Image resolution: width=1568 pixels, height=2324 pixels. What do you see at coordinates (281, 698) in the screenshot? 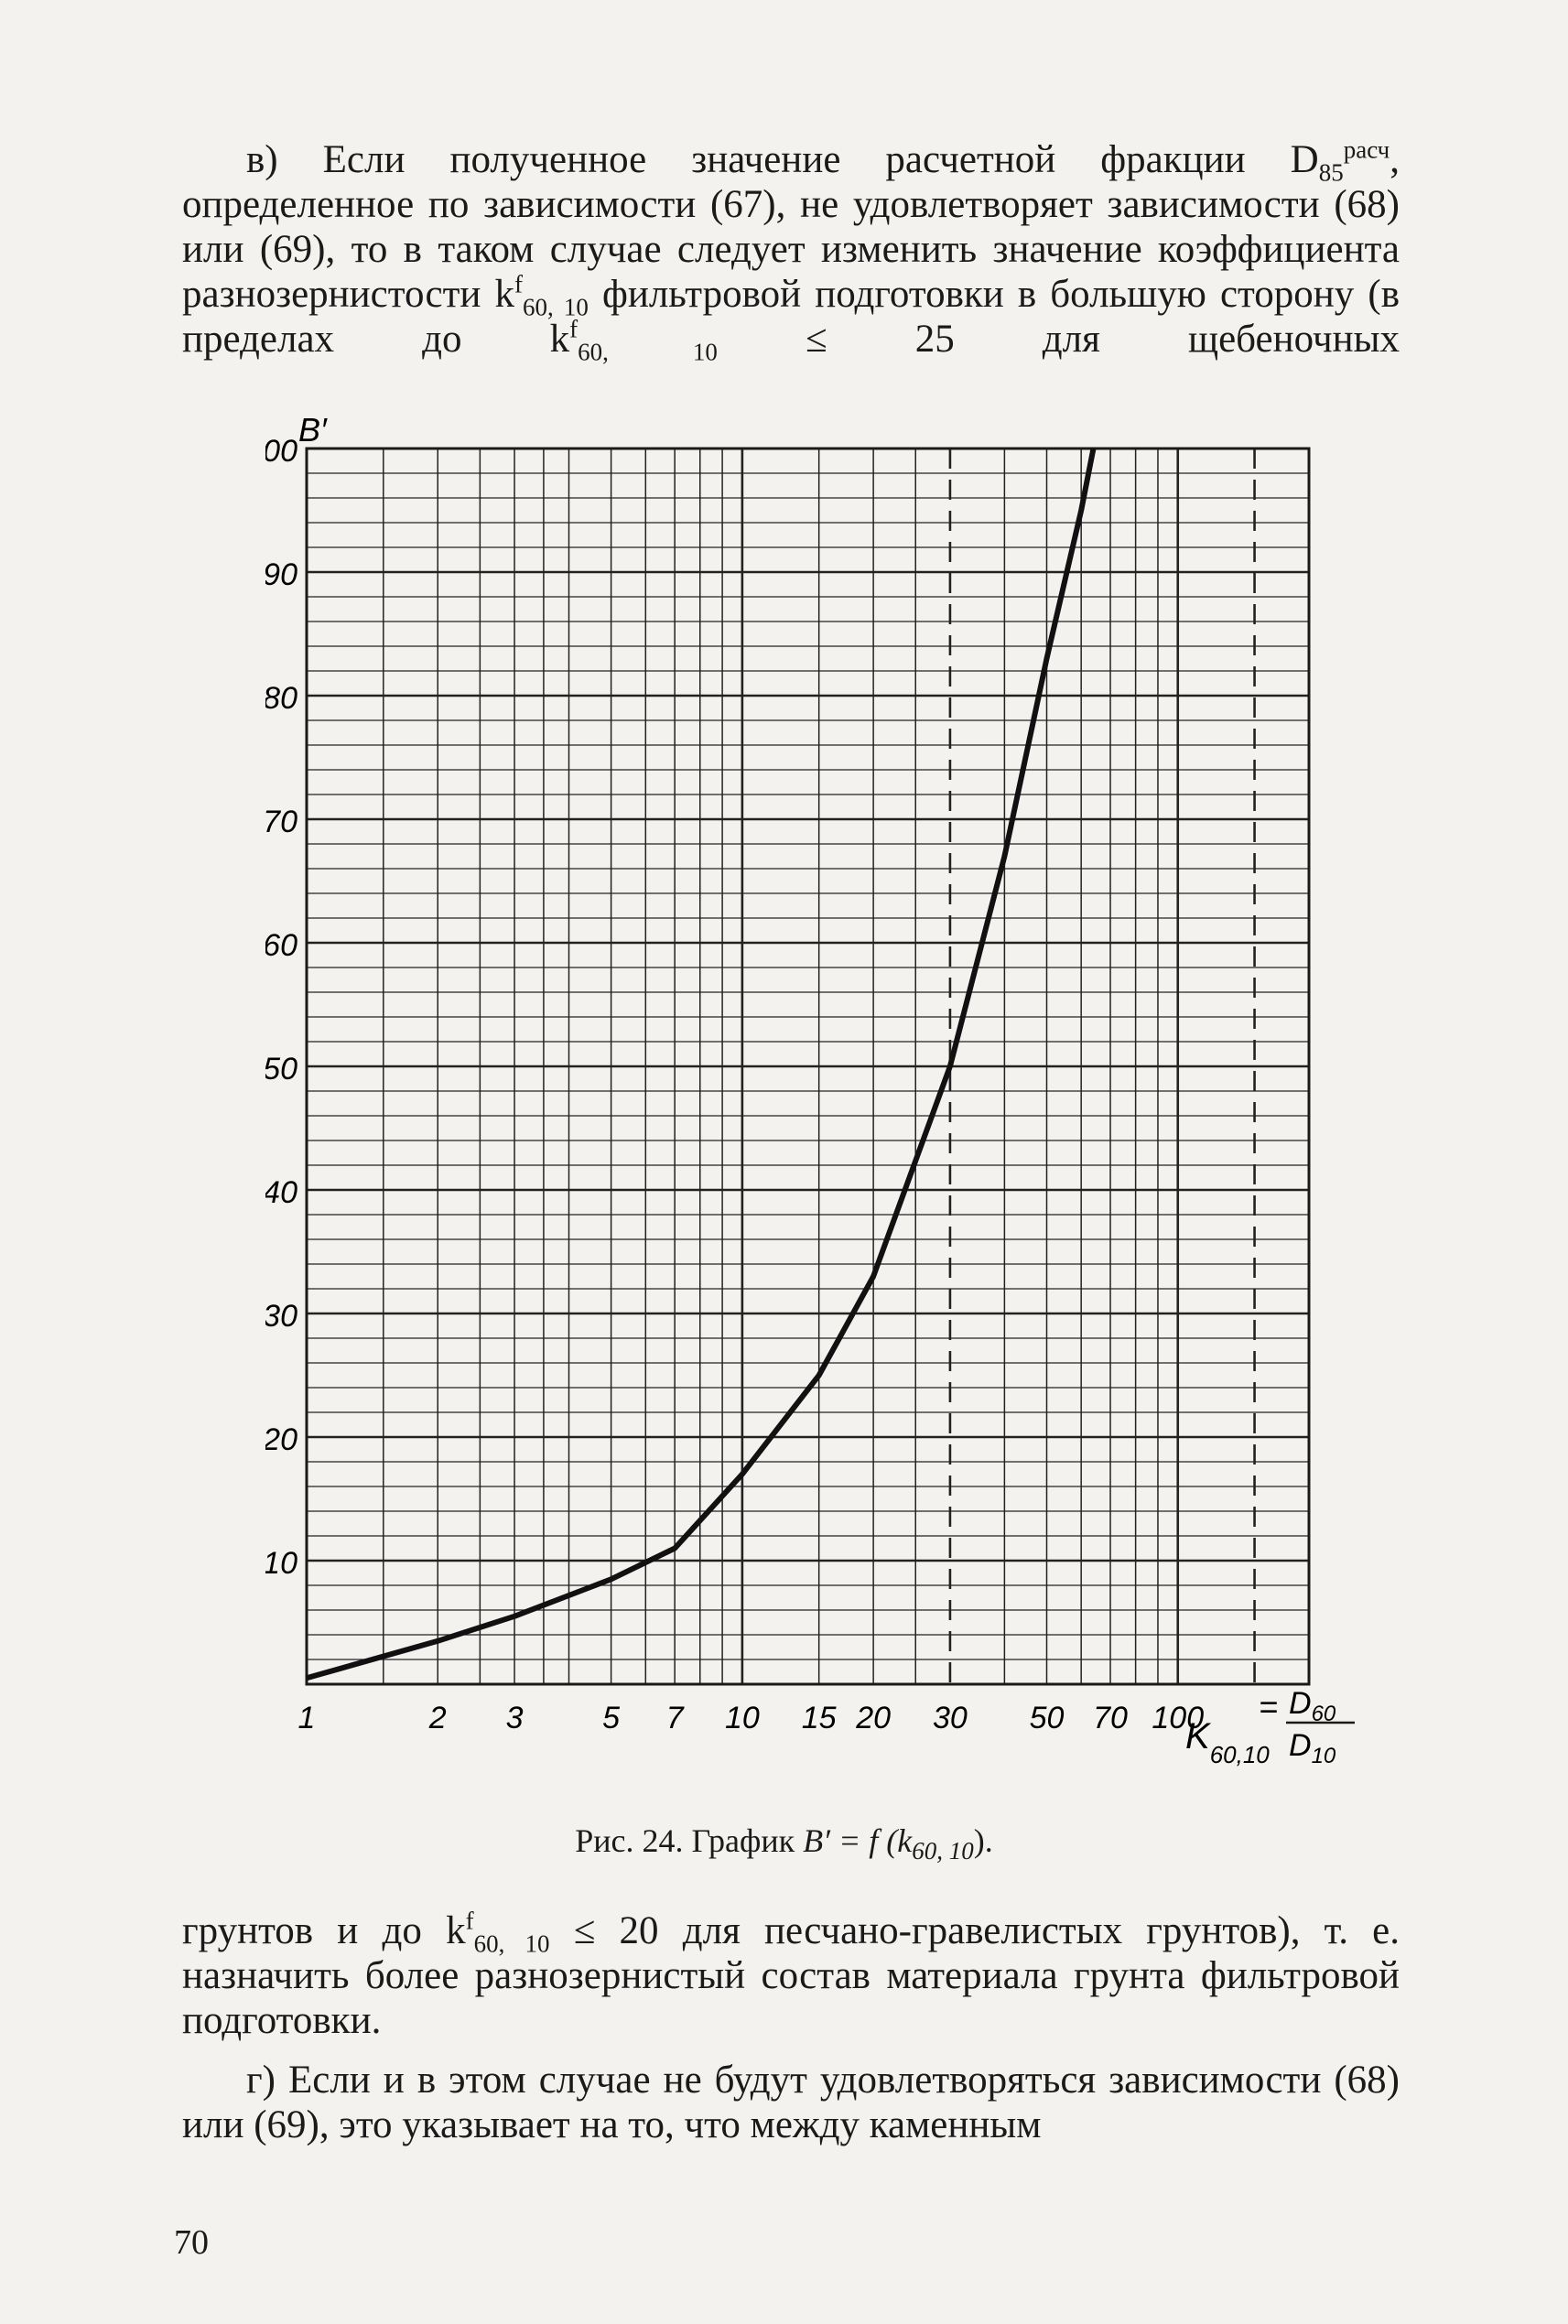
I see `y-tick-label: 80` at bounding box center [281, 698].